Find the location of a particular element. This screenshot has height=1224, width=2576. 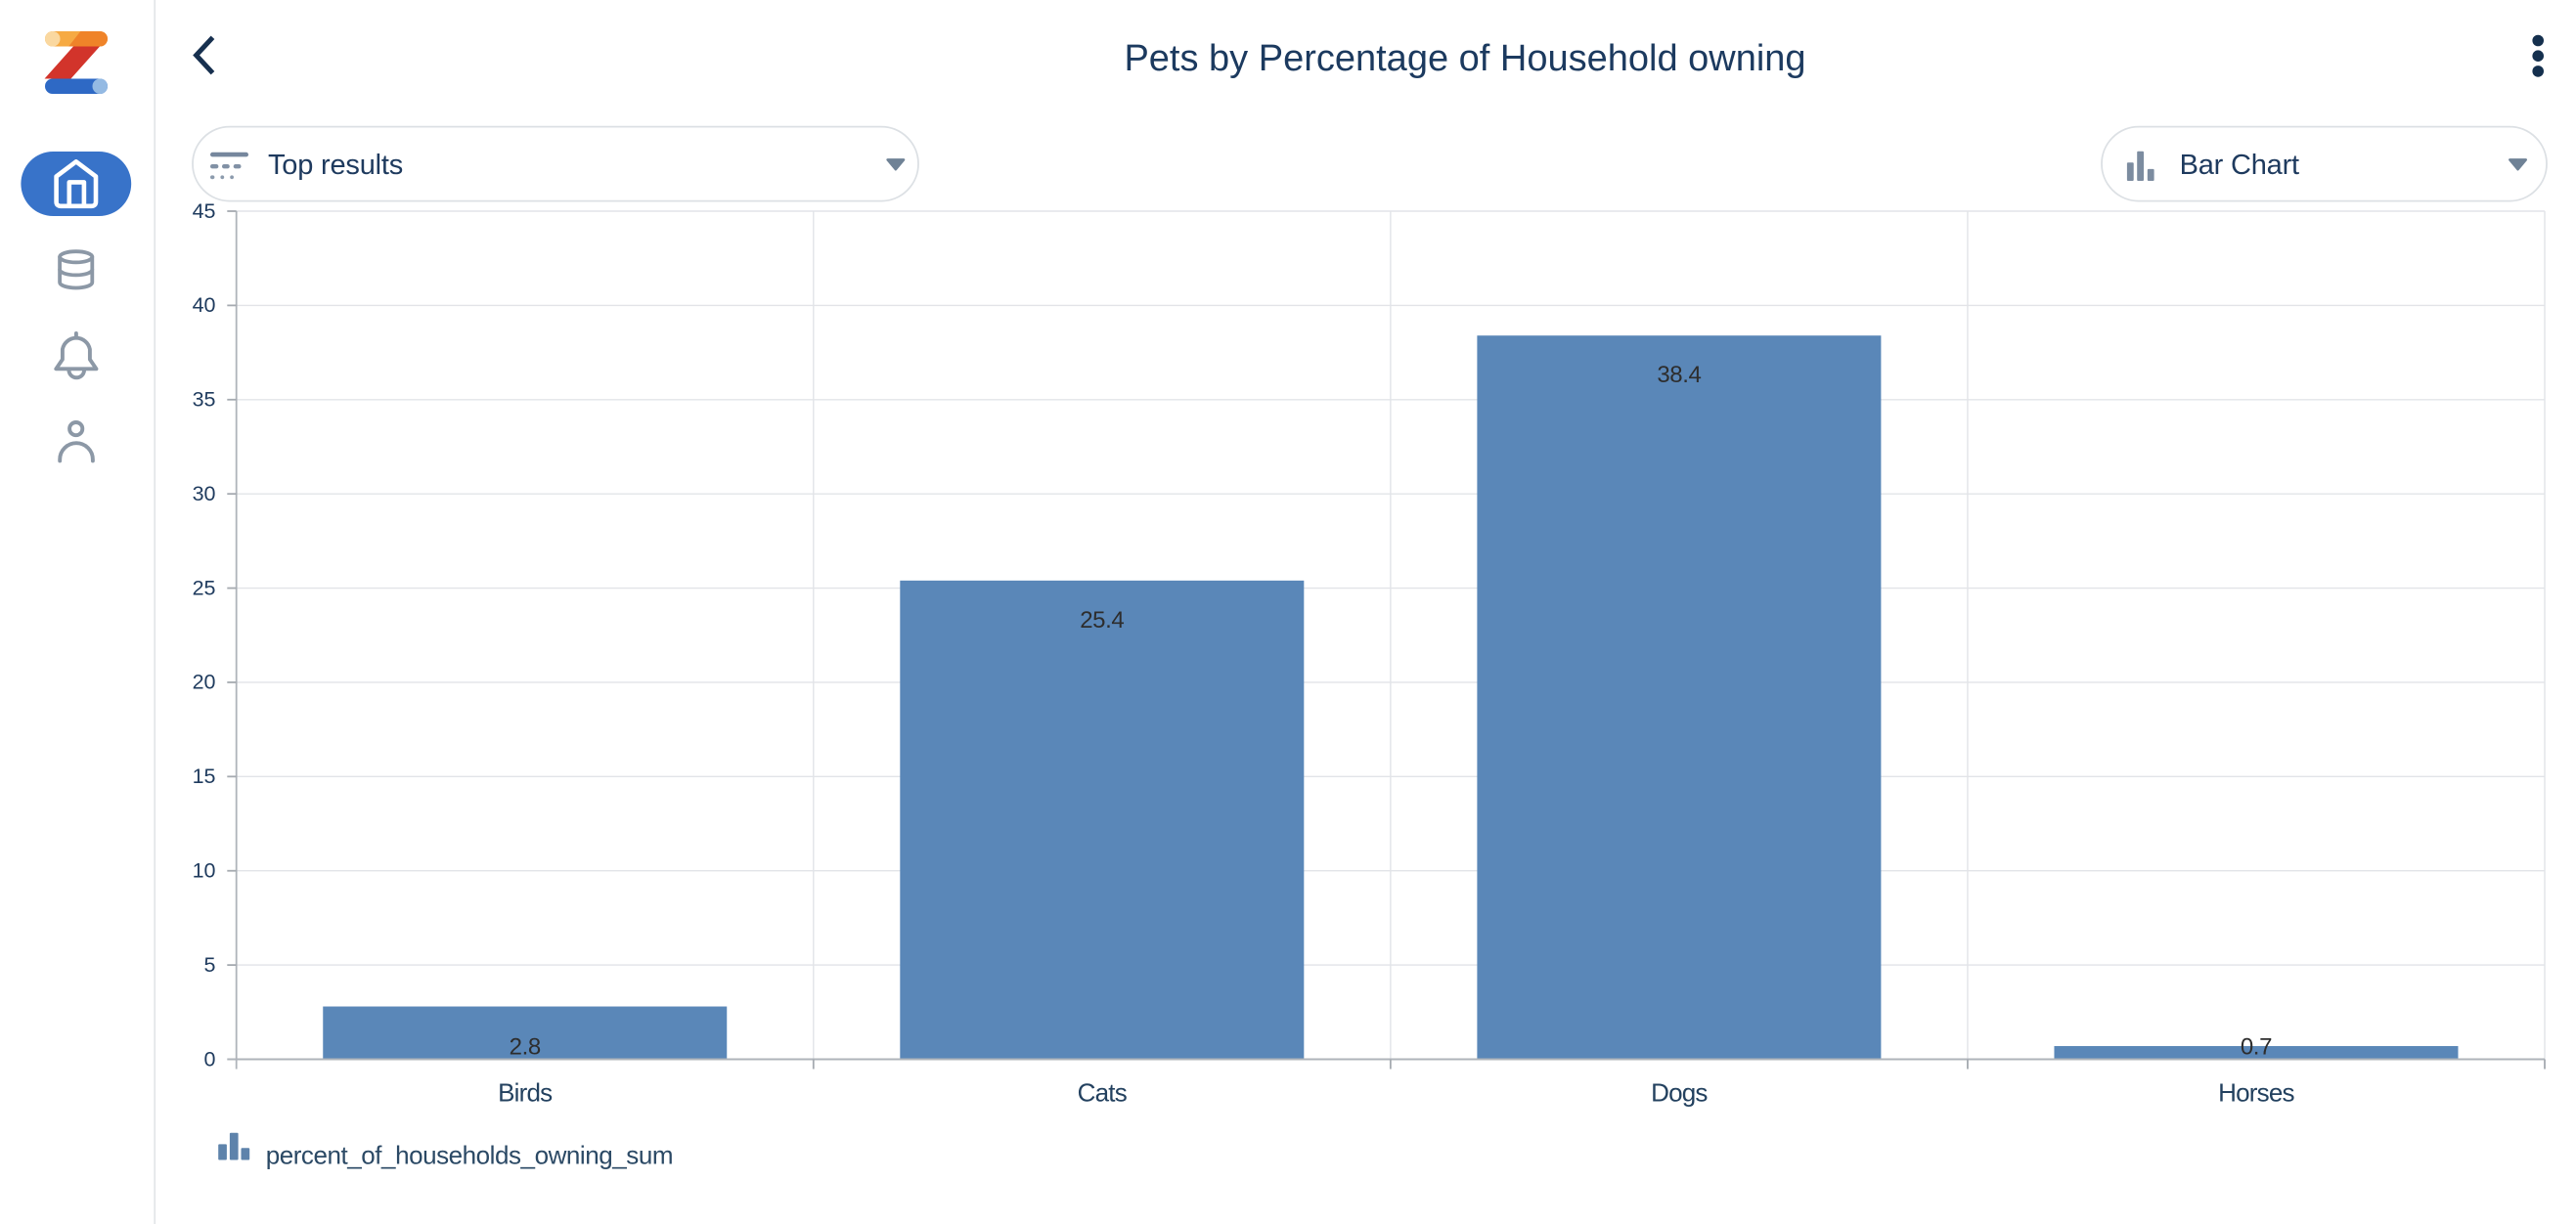

svg-text:percent_of_households_owning_s: percent_of_households_owning_sum is located at coordinates (469, 1155).